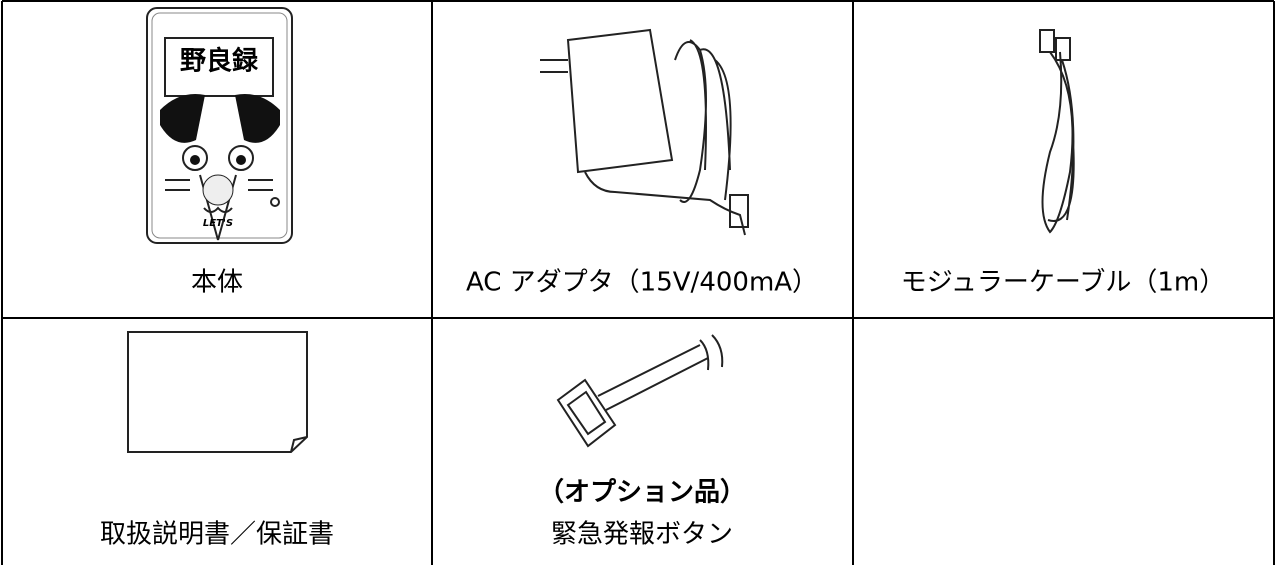  What do you see at coordinates (1063, 283) in the screenshot?
I see `item-label: モジュラーケーブル（1m）` at bounding box center [1063, 283].